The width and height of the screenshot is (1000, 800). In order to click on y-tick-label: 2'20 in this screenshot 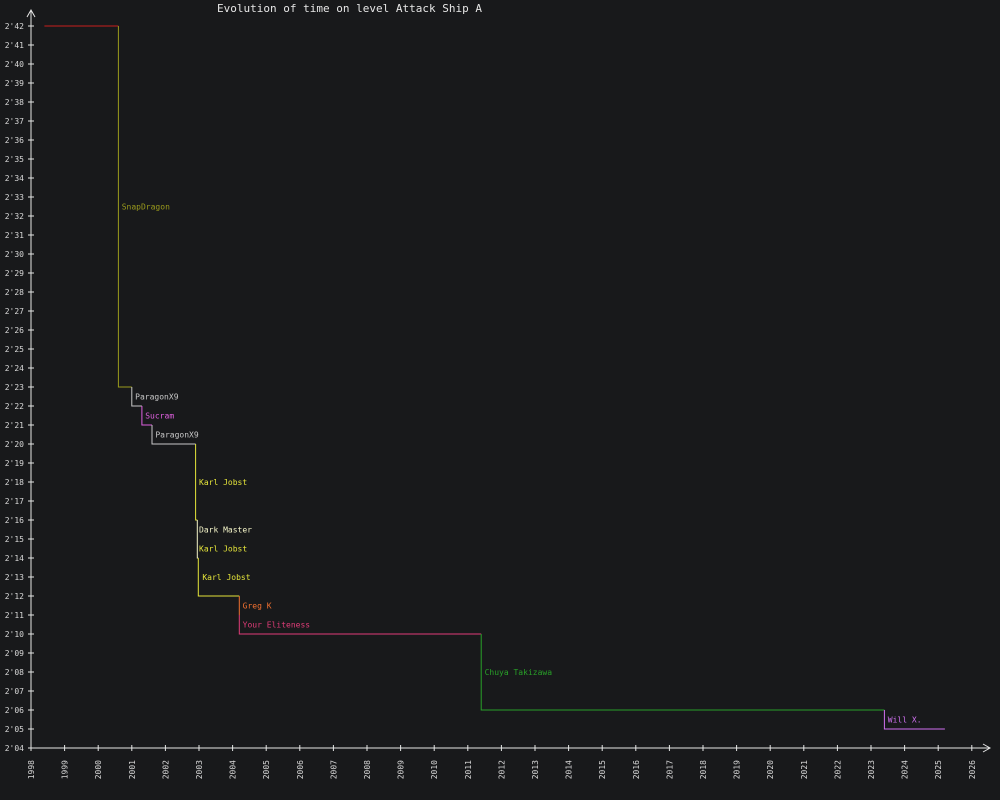, I will do `click(14, 444)`.